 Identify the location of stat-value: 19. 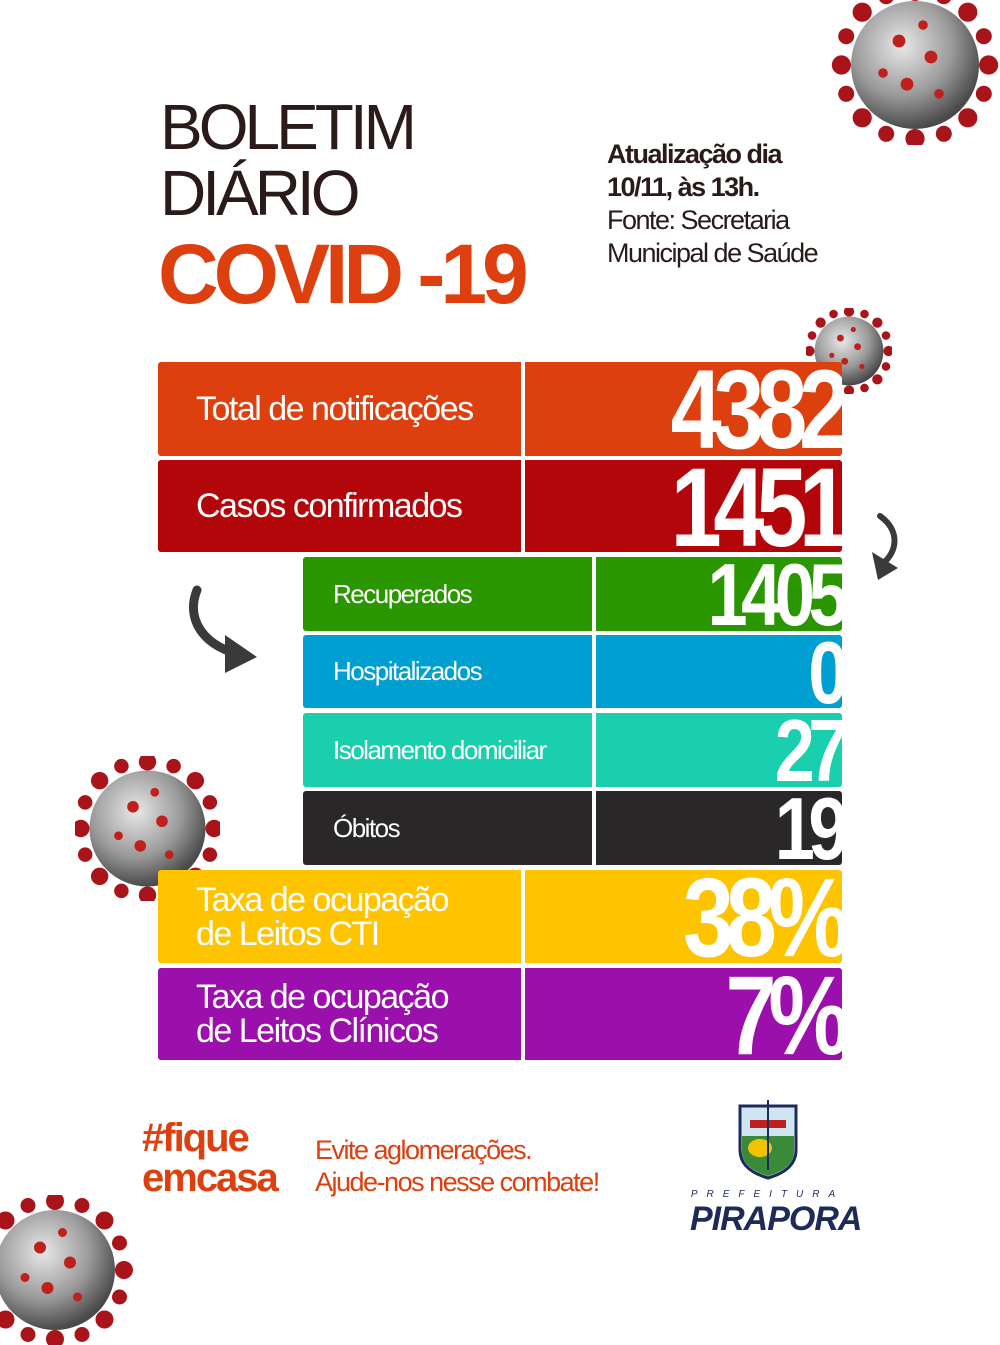
(808, 828).